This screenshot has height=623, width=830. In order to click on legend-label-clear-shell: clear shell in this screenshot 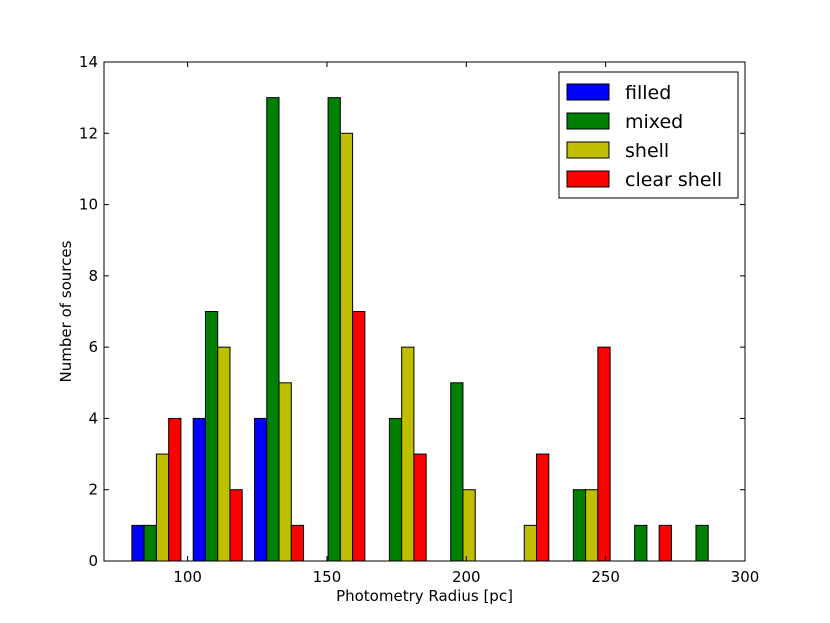, I will do `click(673, 180)`.